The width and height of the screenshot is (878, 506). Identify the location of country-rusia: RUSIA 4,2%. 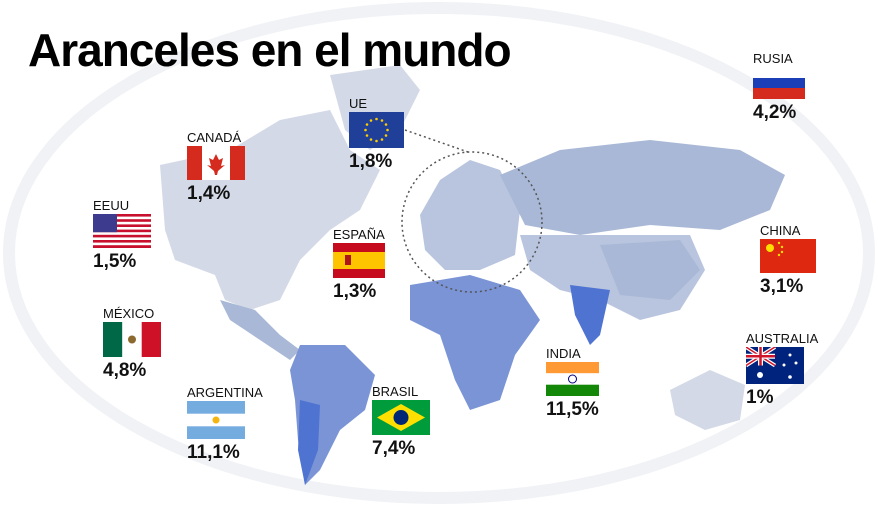
(779, 87).